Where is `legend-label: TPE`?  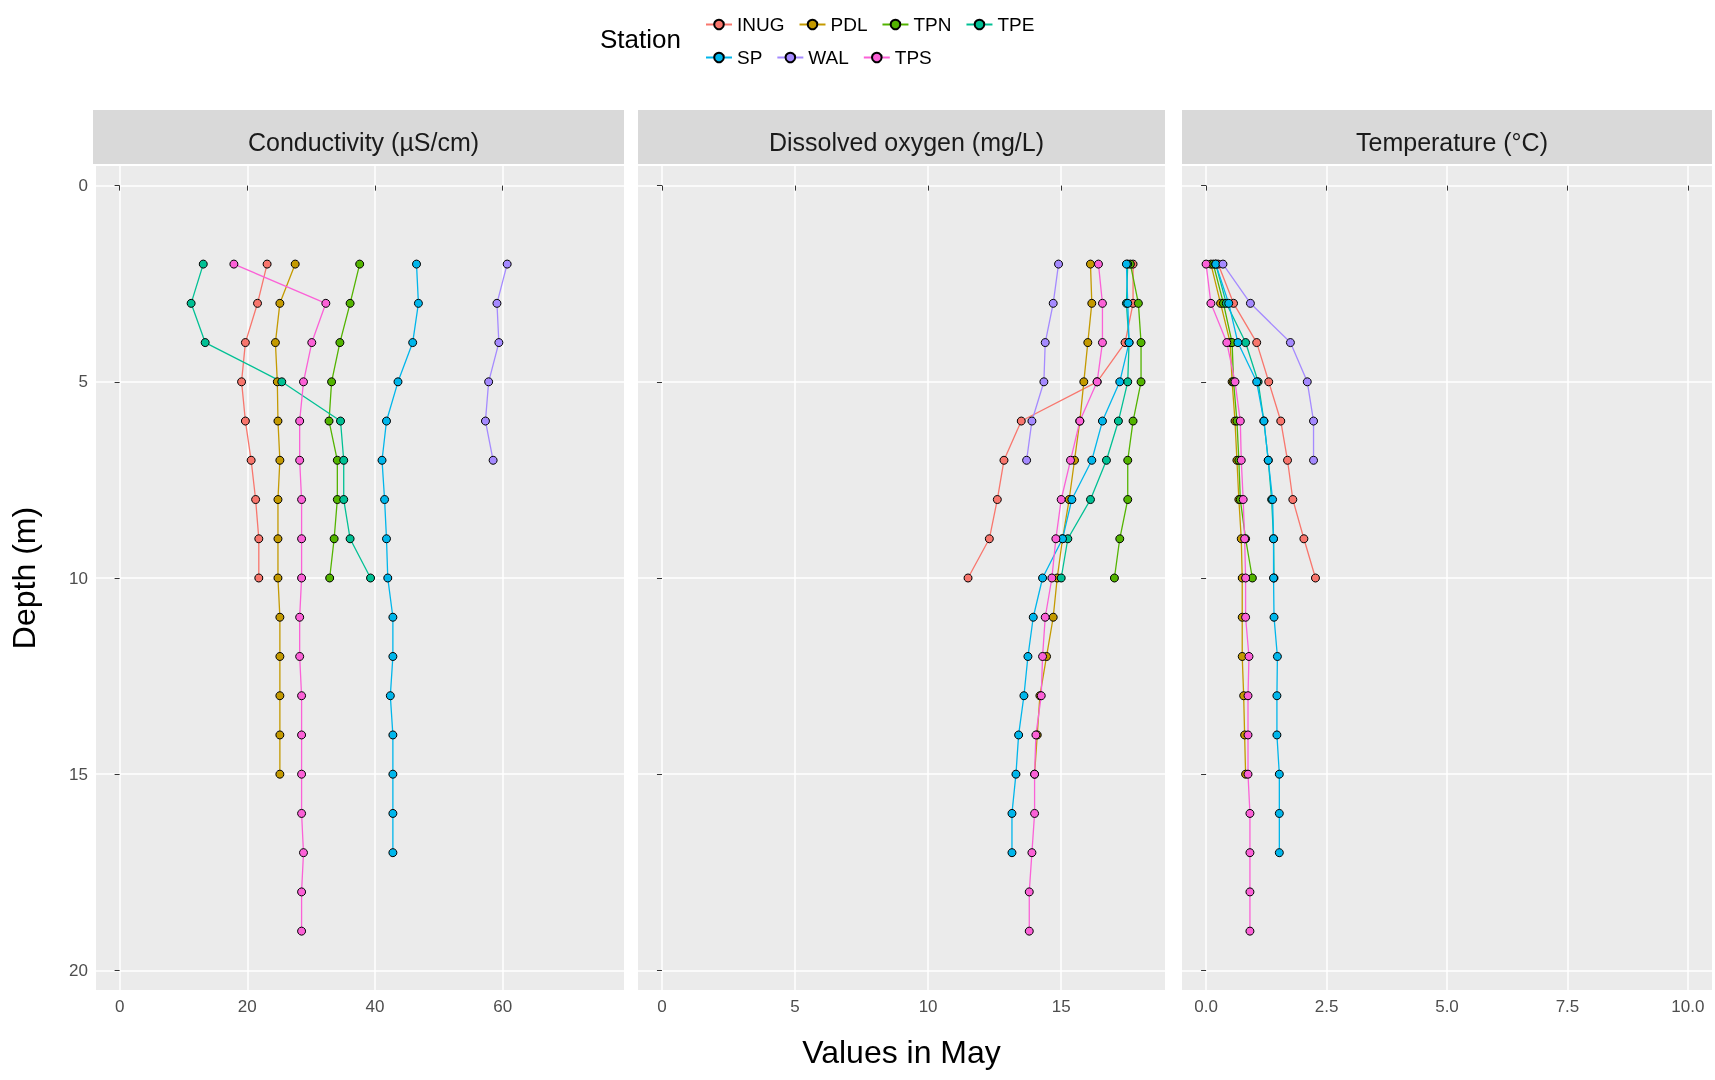
legend-label: TPE is located at coordinates (1016, 24).